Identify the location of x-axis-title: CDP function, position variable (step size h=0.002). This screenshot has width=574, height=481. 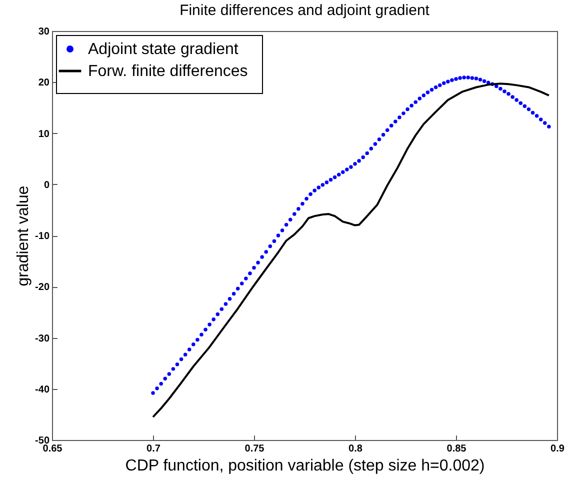
(305, 466).